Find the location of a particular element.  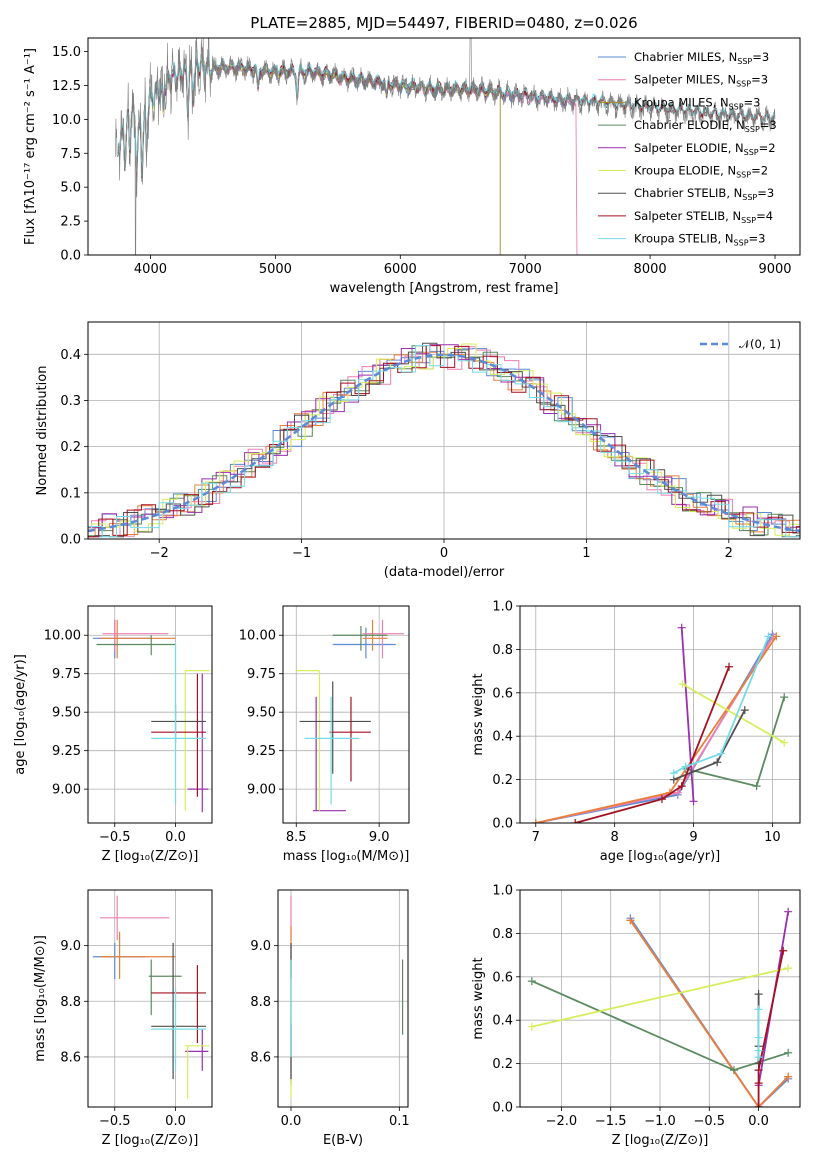

y-tick-label: 8.8 is located at coordinates (260, 1002).